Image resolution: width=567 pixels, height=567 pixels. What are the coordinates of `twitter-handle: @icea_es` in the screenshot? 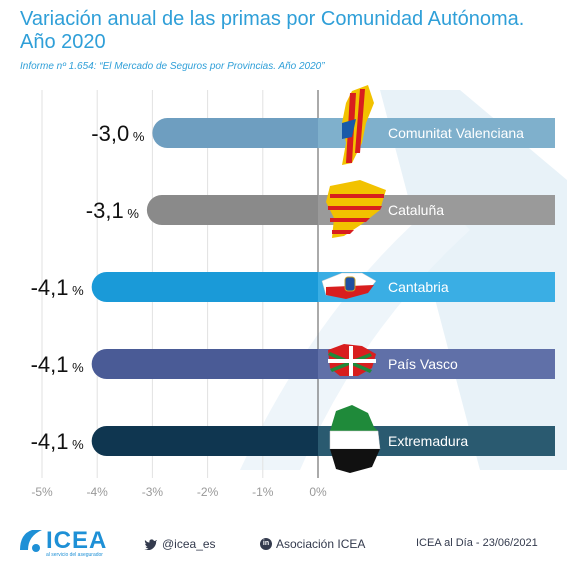 It's located at (189, 544).